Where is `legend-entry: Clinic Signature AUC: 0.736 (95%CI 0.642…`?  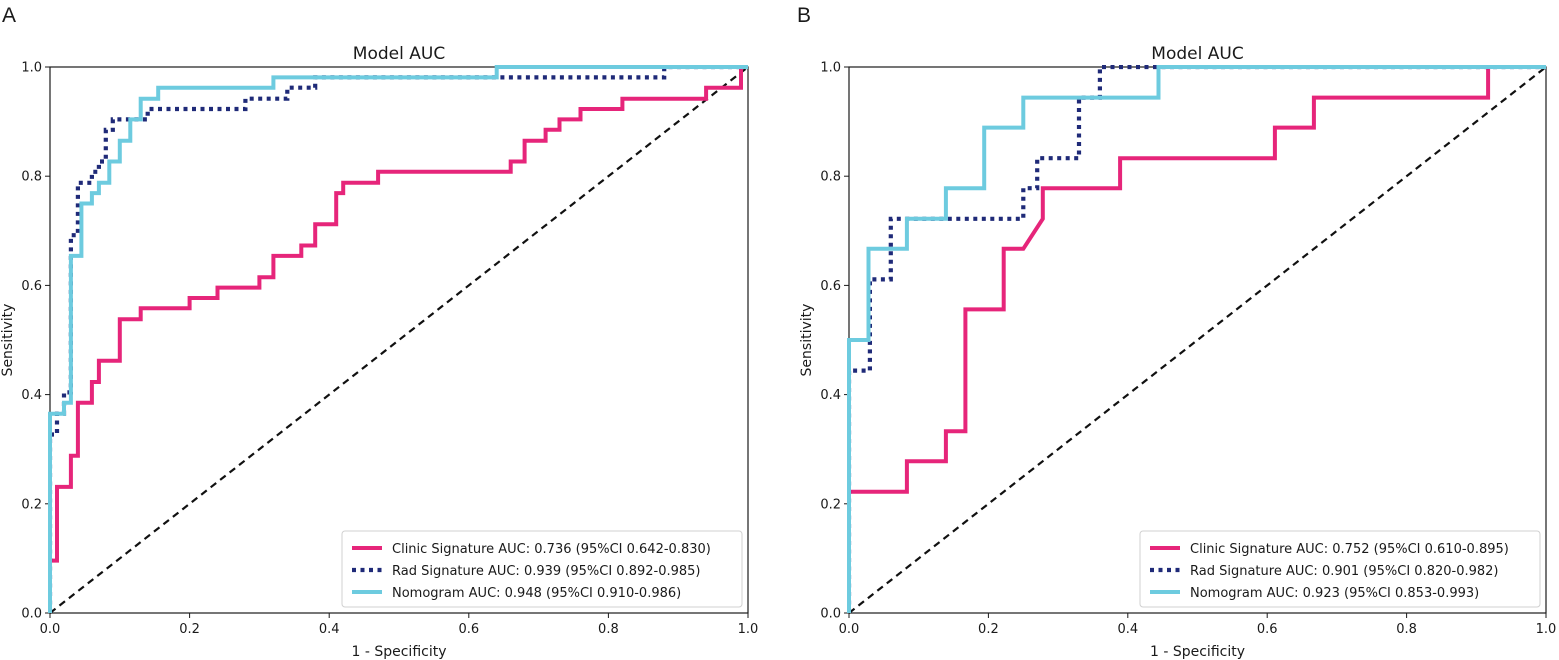
legend-entry: Clinic Signature AUC: 0.736 (95%CI 0.642… is located at coordinates (551, 549).